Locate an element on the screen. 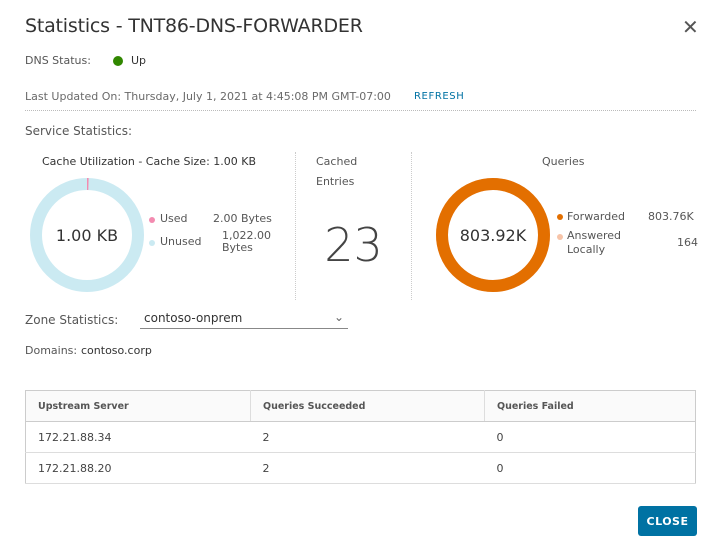  domains-label: Domains: is located at coordinates (51, 350).